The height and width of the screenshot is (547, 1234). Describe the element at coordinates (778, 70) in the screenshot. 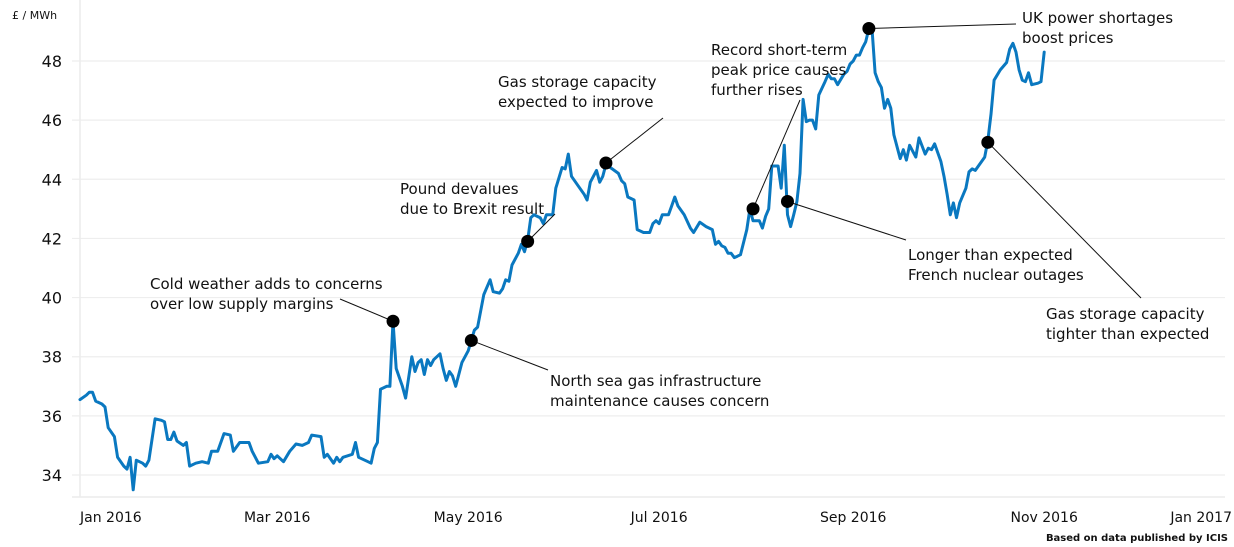

I see `annotation-text: peak price causes` at that location.